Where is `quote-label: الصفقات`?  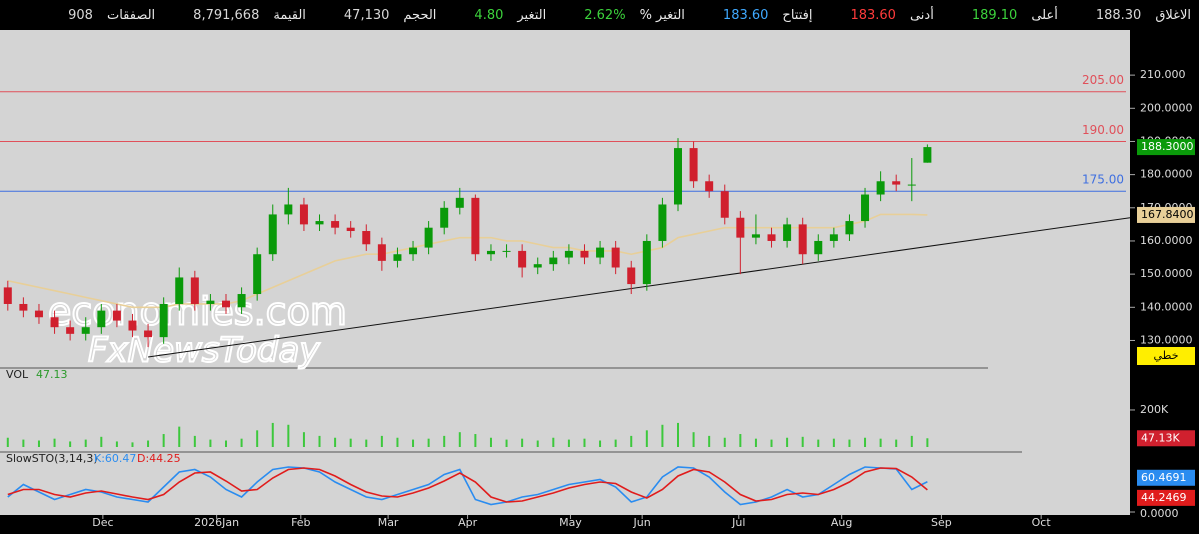
quote-label: الصفقات is located at coordinates (131, 15).